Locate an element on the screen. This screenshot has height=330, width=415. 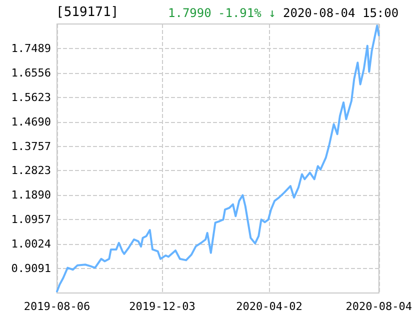
y-tick-label: 1.0024 is located at coordinates (31, 244).